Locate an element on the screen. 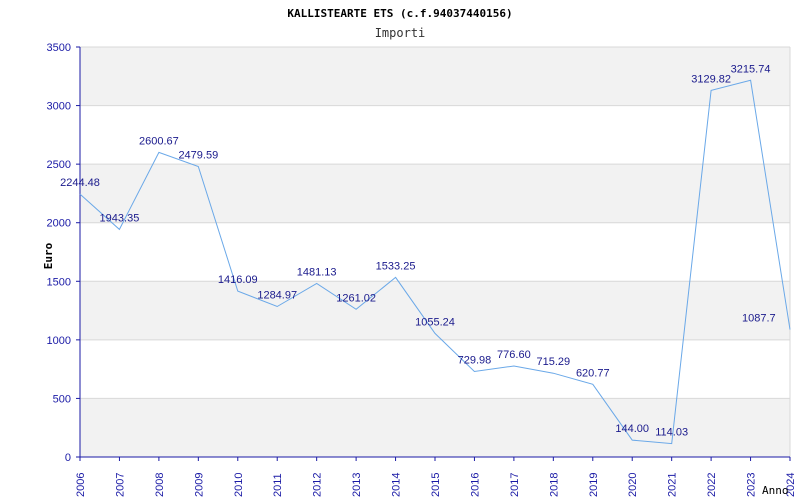  data-label: 1481.13 is located at coordinates (317, 272).